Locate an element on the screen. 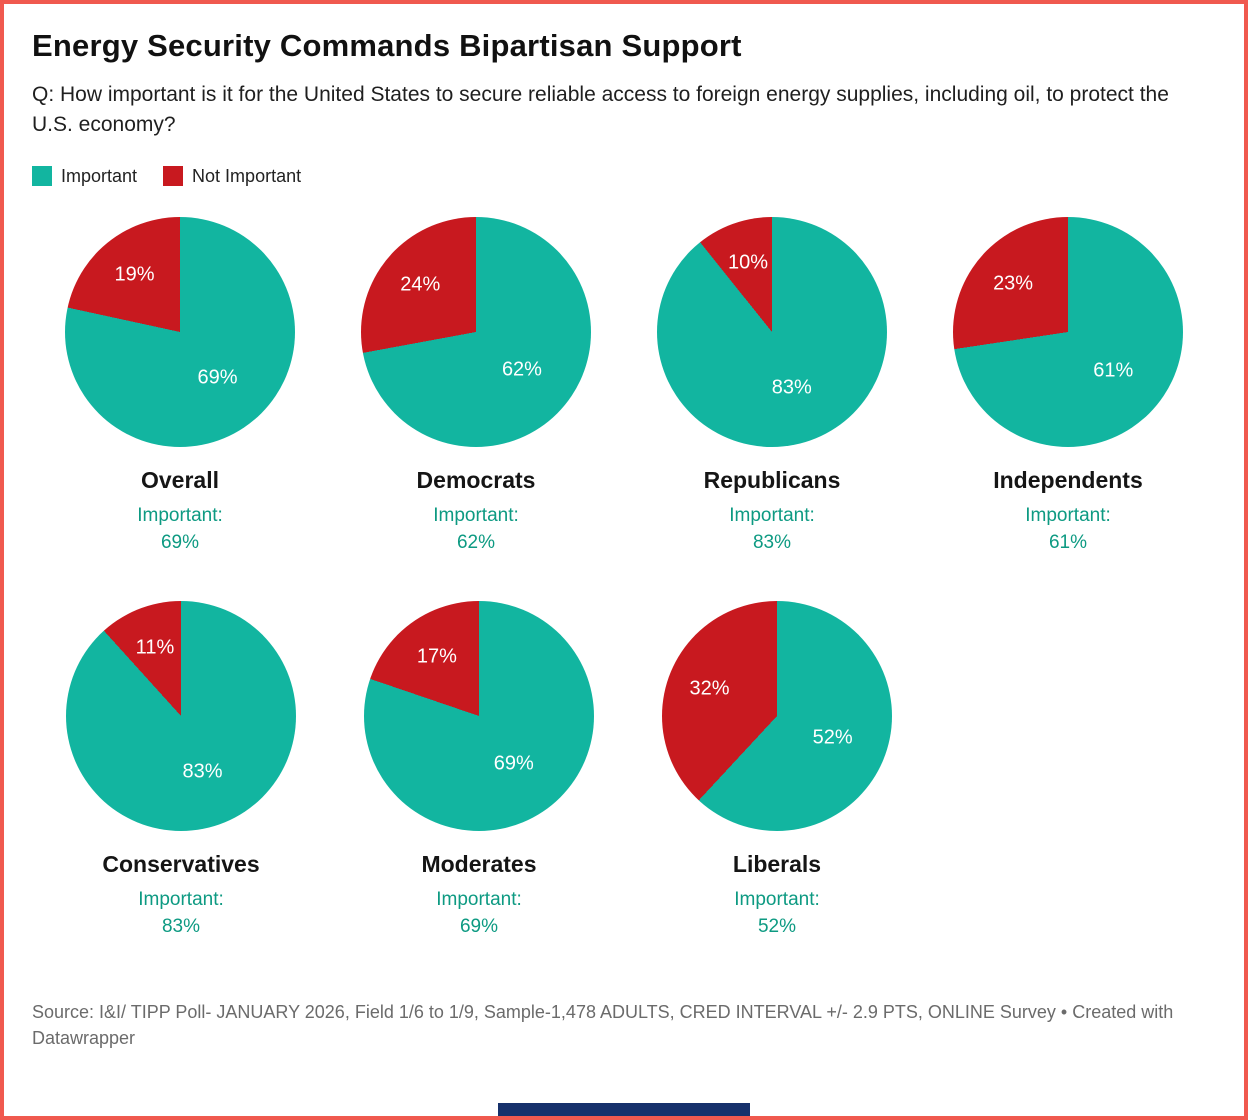  legend-item-important: Important is located at coordinates (84, 176).